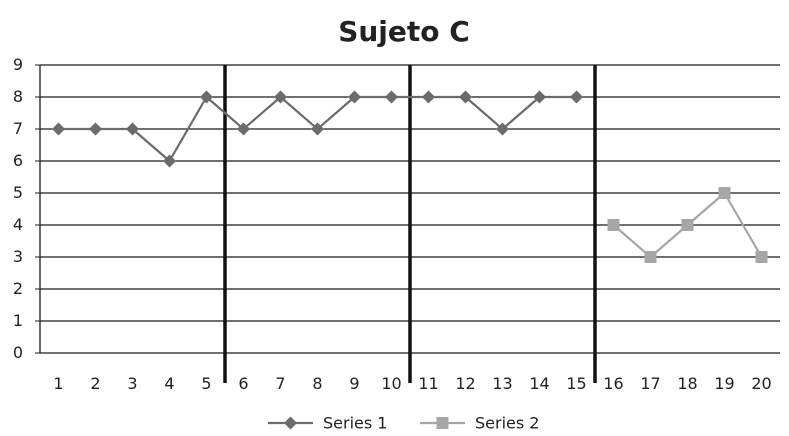 Image resolution: width=789 pixels, height=436 pixels. Describe the element at coordinates (58, 383) in the screenshot. I see `x-tick-label: 1` at that location.